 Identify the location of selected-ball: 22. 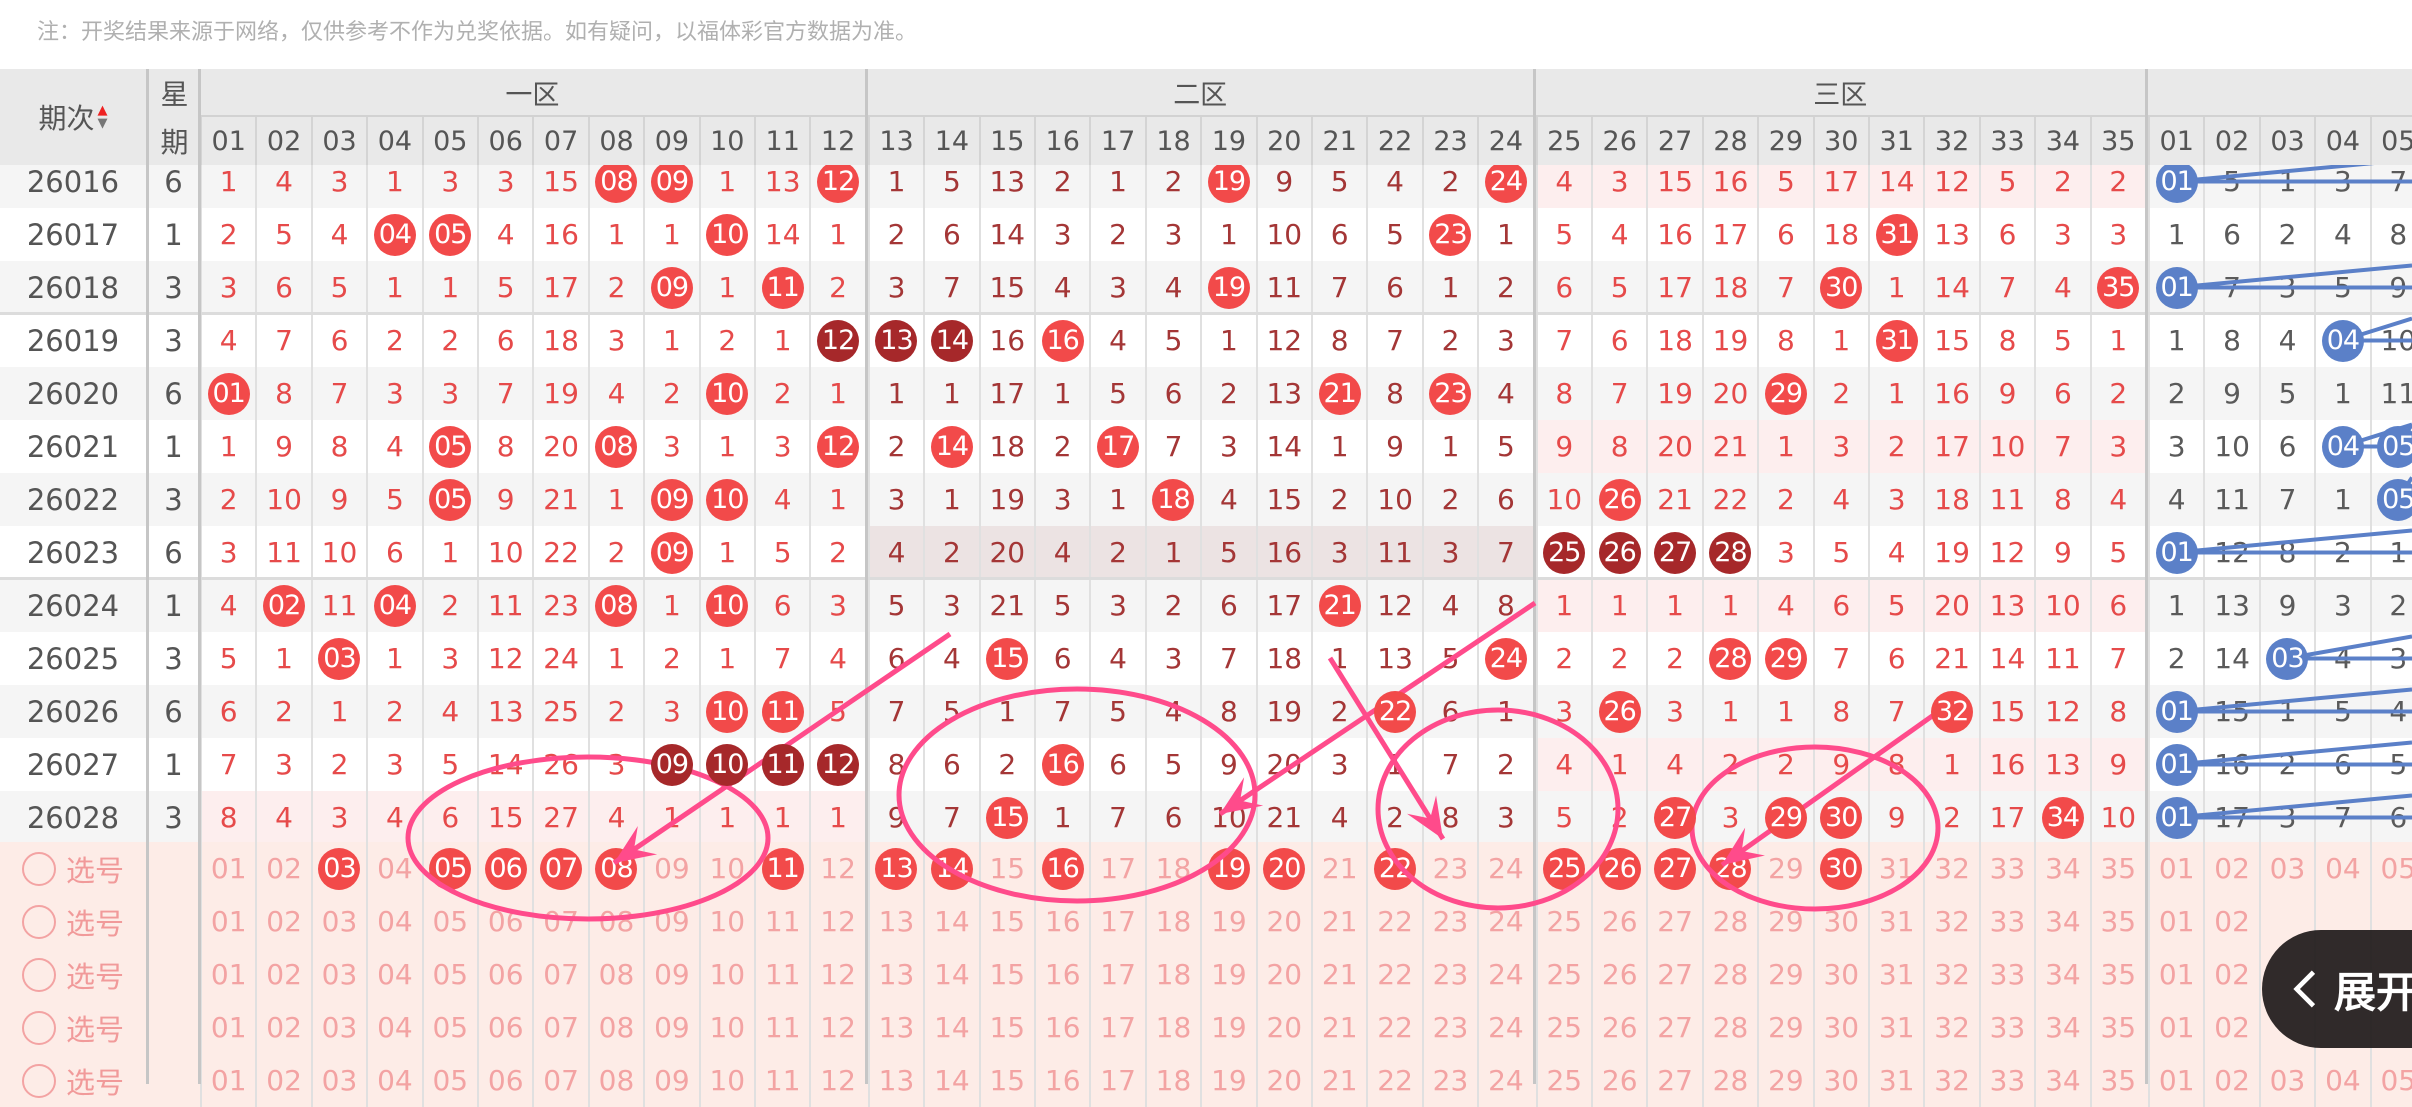
(1395, 869).